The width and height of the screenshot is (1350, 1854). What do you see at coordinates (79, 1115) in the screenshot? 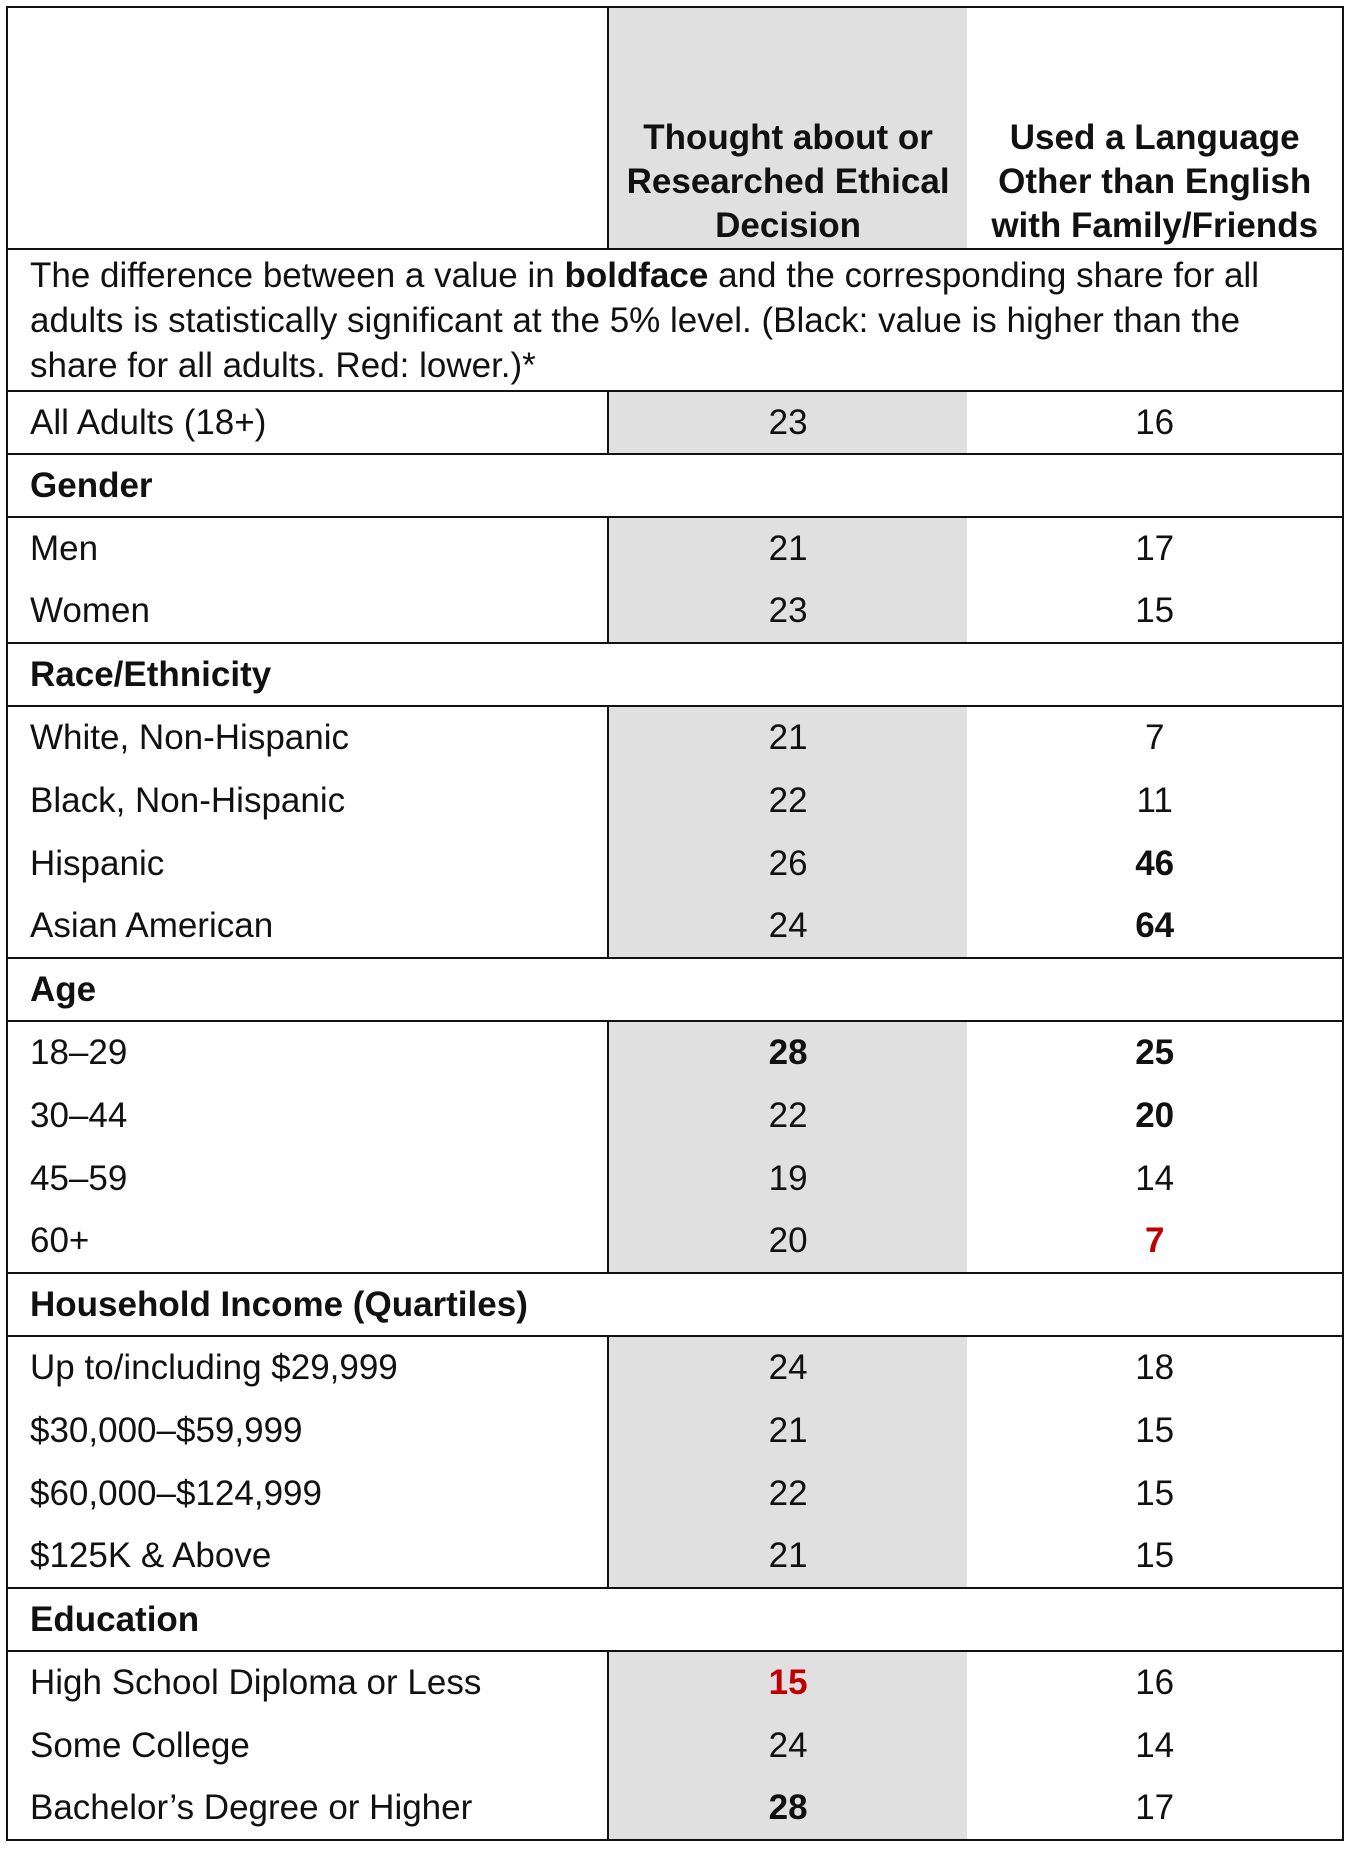
I see `row-label: 30–44` at bounding box center [79, 1115].